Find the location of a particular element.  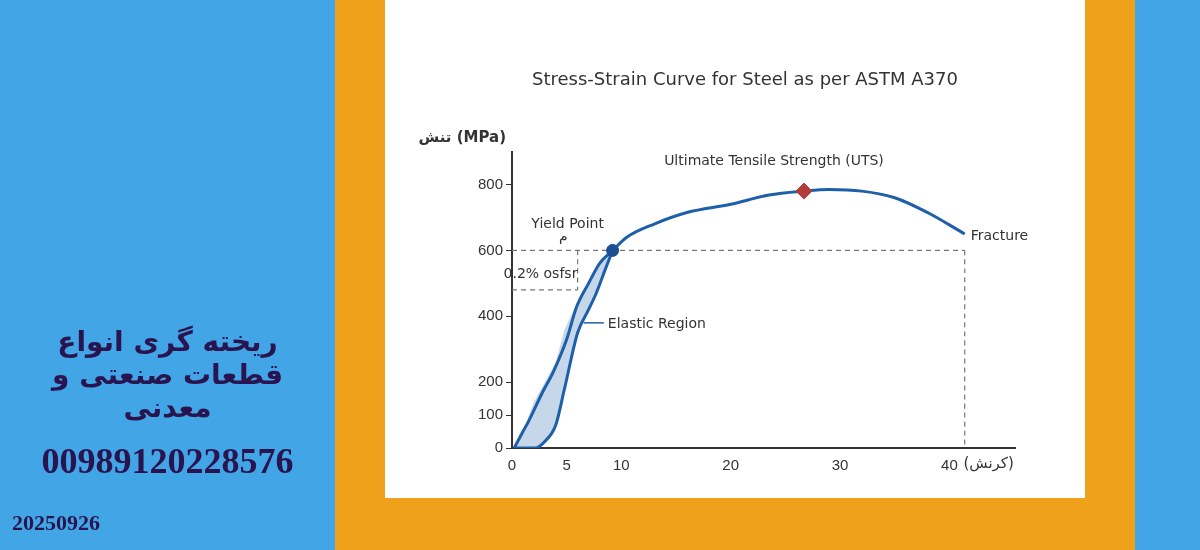

y-tick-label: 800 is located at coordinates (491, 183).